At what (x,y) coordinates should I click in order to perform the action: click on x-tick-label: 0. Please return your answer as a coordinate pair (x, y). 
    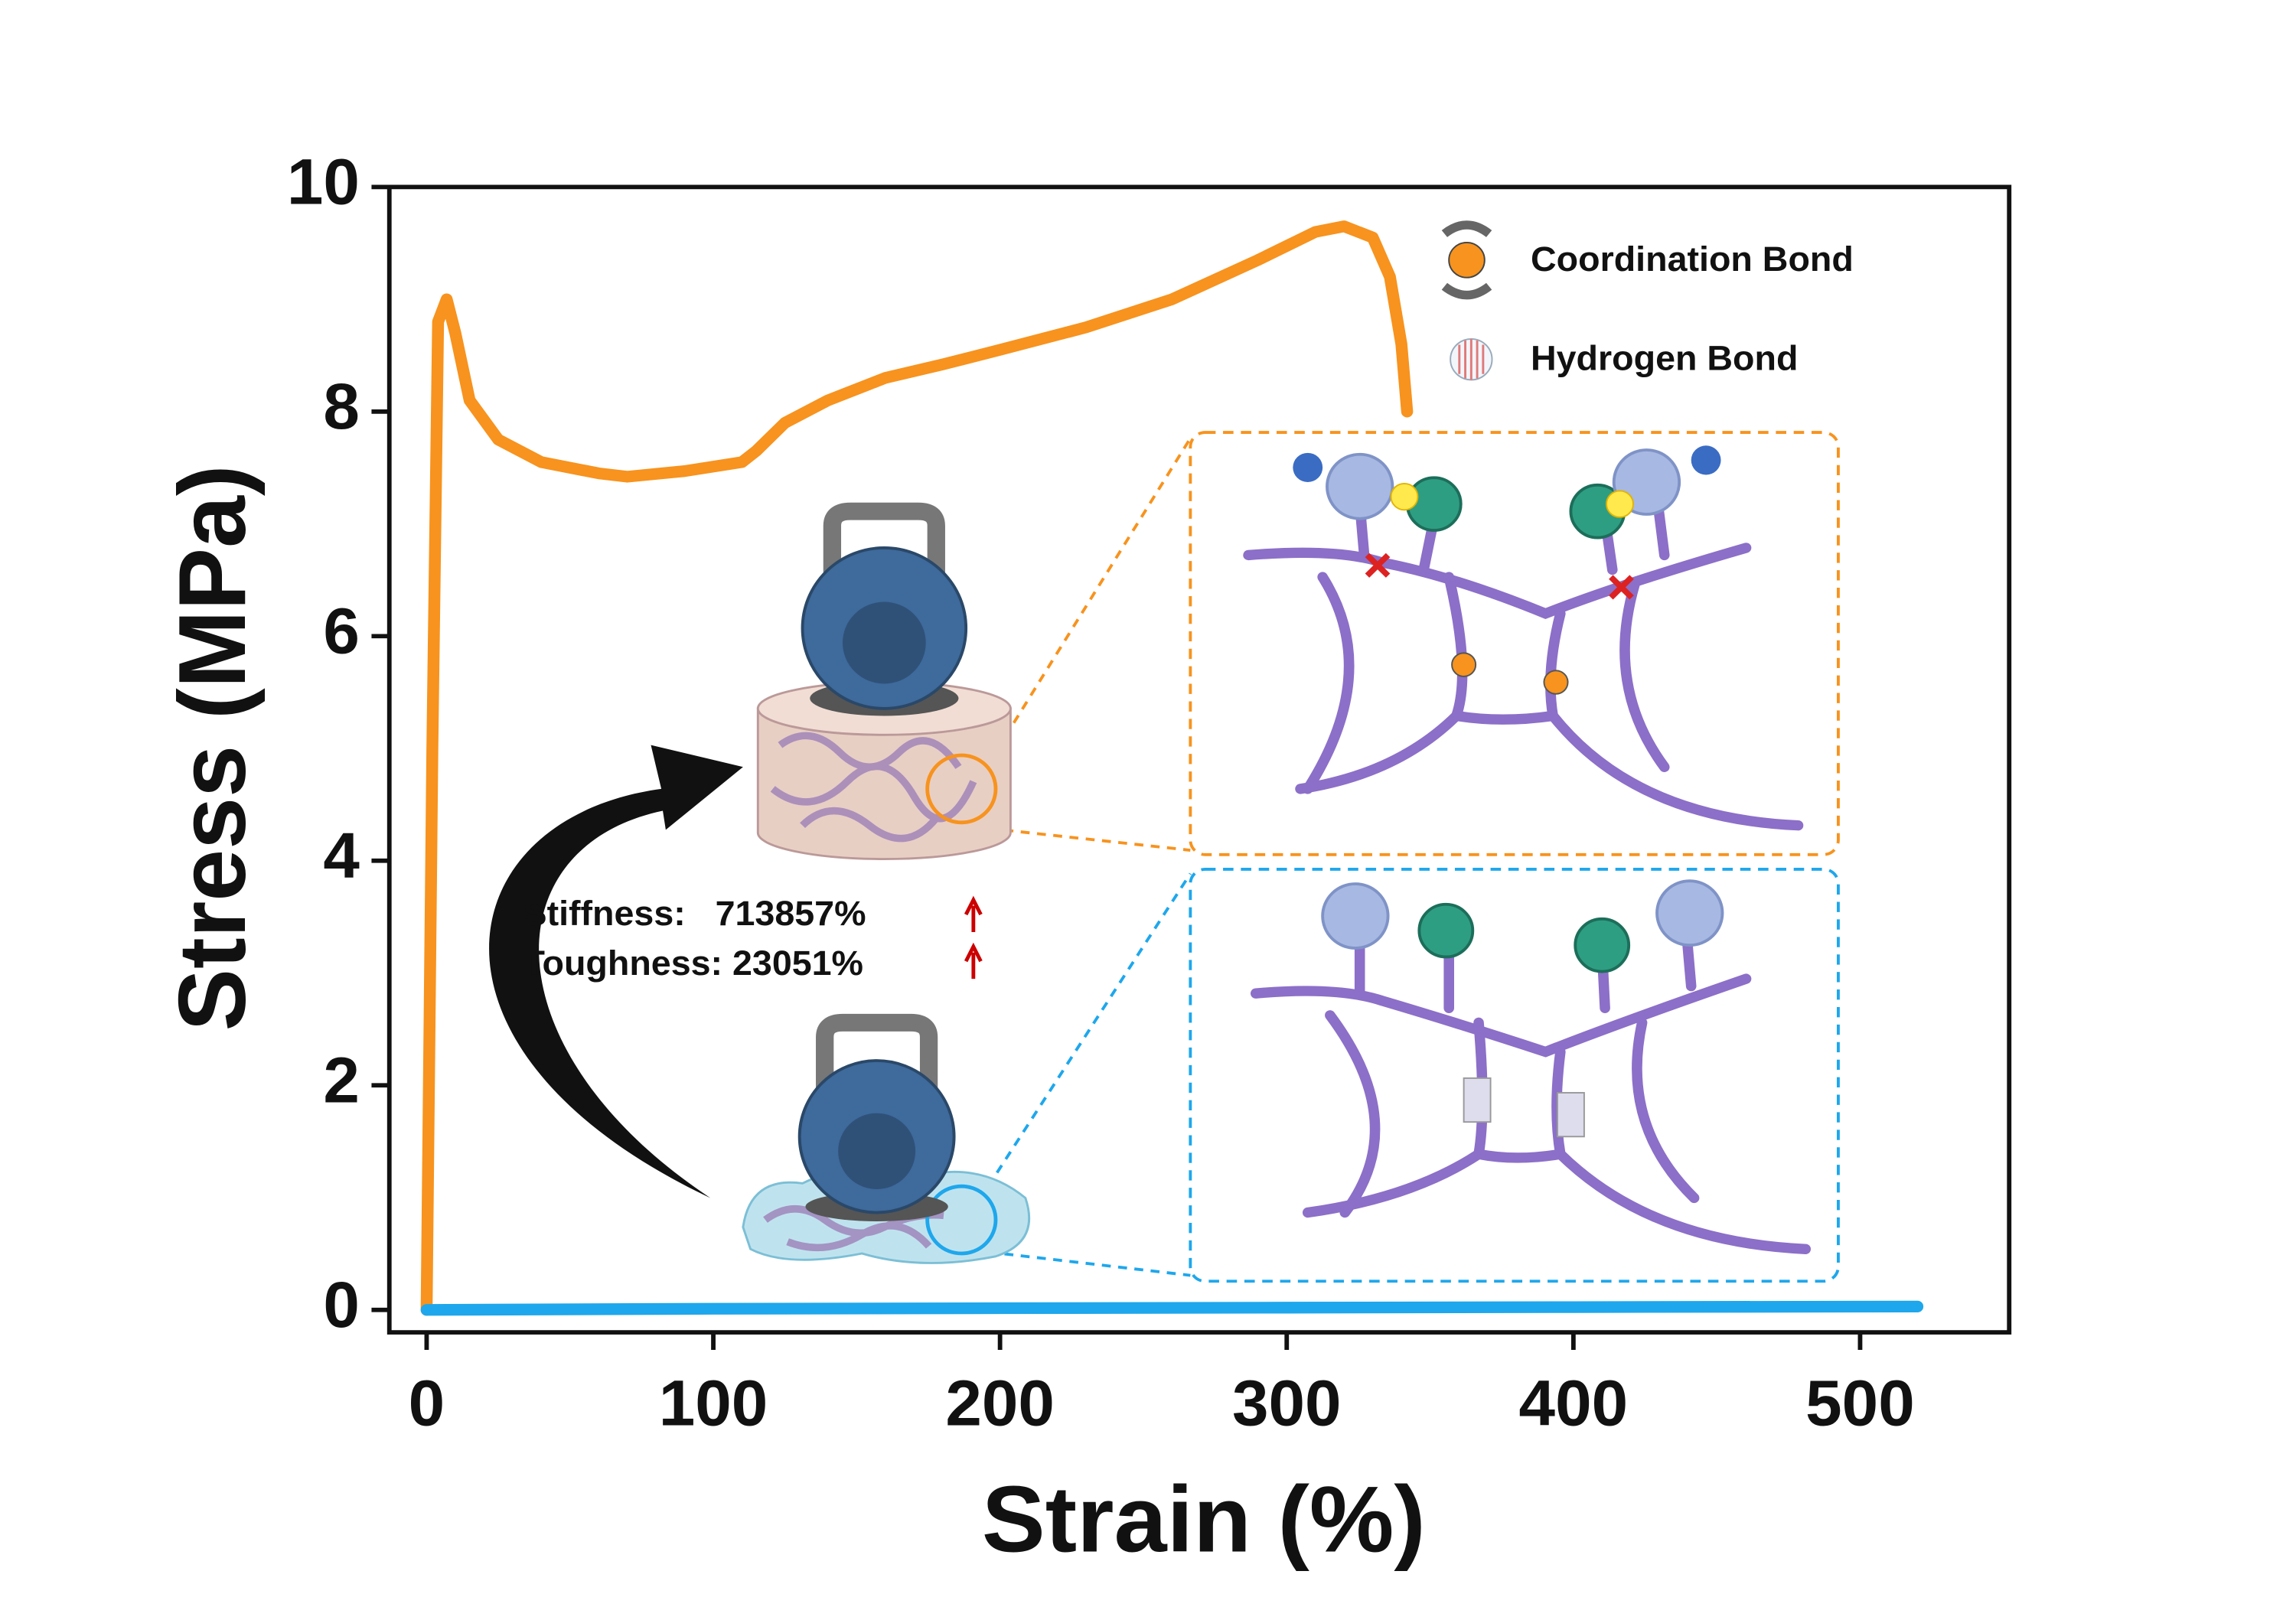
    Looking at the image, I should click on (427, 1403).